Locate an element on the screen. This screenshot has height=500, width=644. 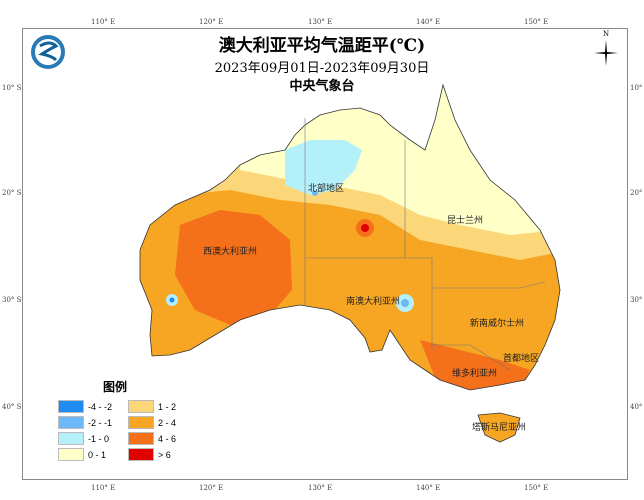
region-label: 北部地区 is located at coordinates (326, 189).